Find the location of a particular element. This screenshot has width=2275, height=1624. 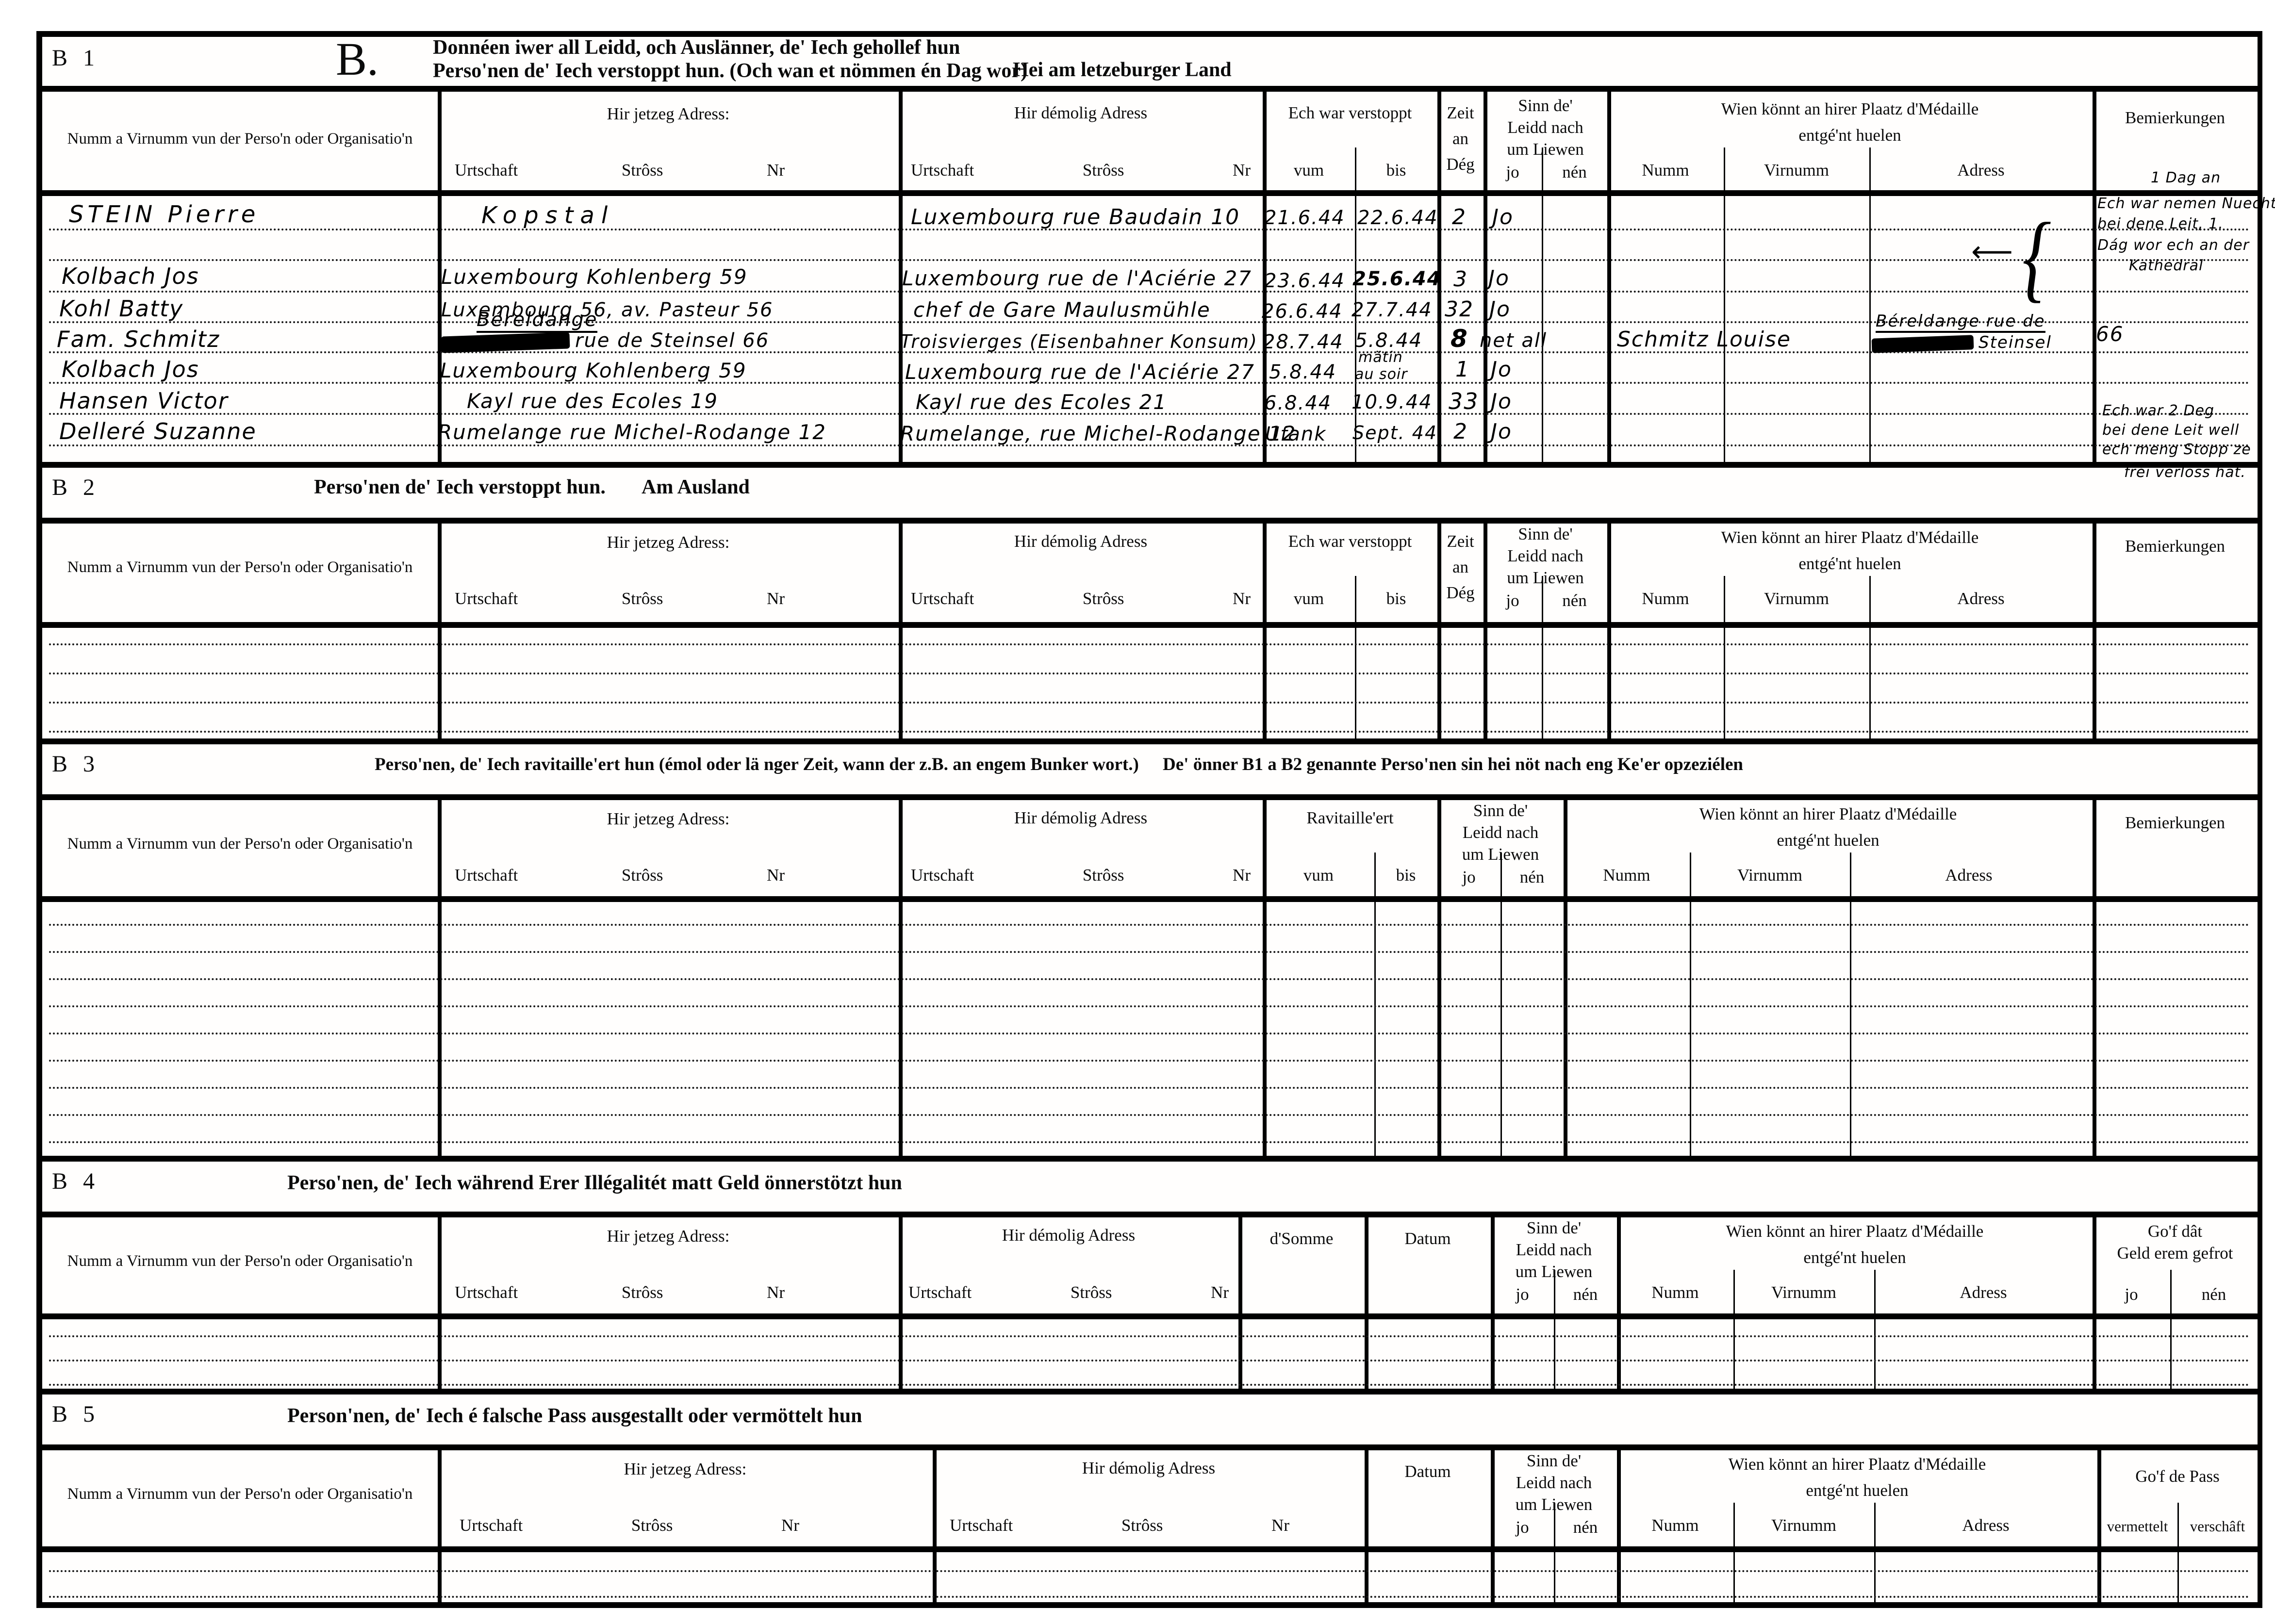

sub-bis: bis is located at coordinates (1406, 876).